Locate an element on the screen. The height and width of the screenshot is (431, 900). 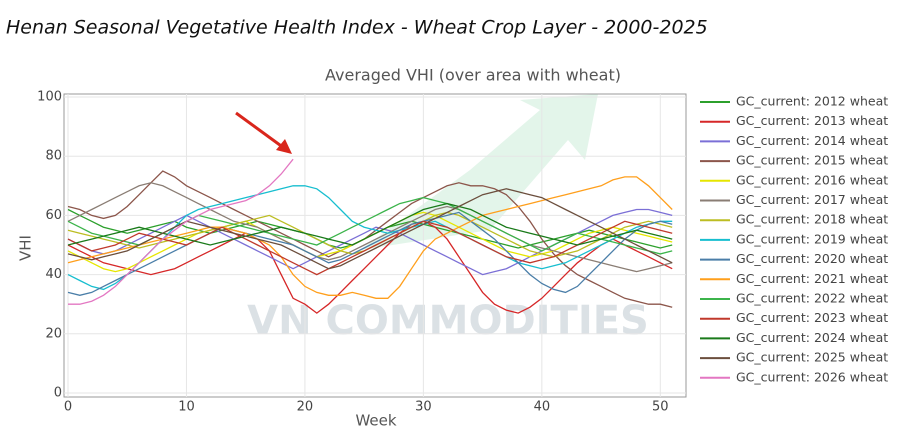
legend-label: GC_current: 2016 wheat is located at coordinates (812, 179).